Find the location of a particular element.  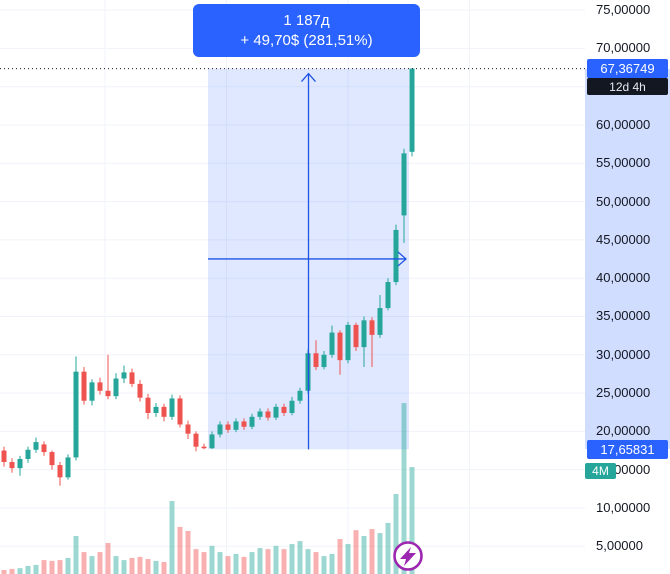

price-axis-label: 75,00000 is located at coordinates (623, 10).